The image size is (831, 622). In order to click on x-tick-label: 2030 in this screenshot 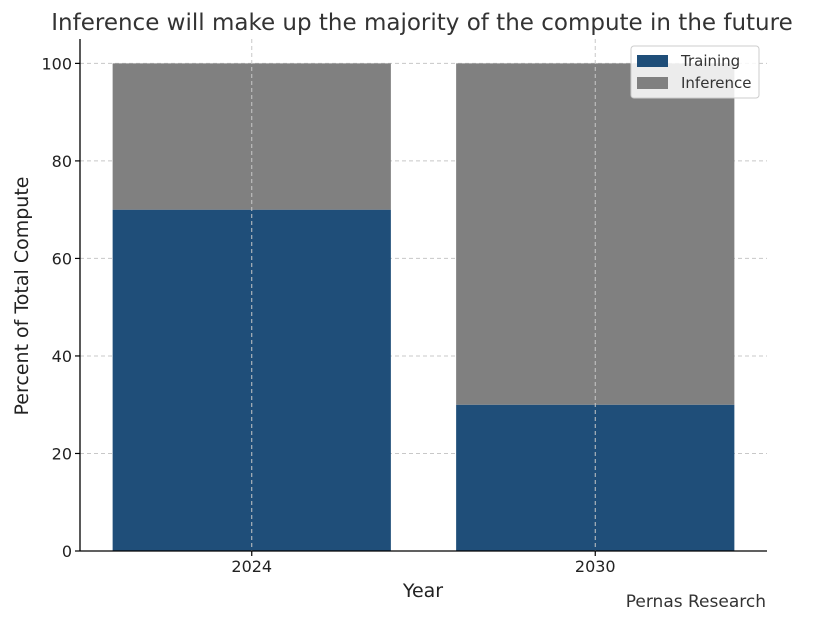, I will do `click(595, 566)`.